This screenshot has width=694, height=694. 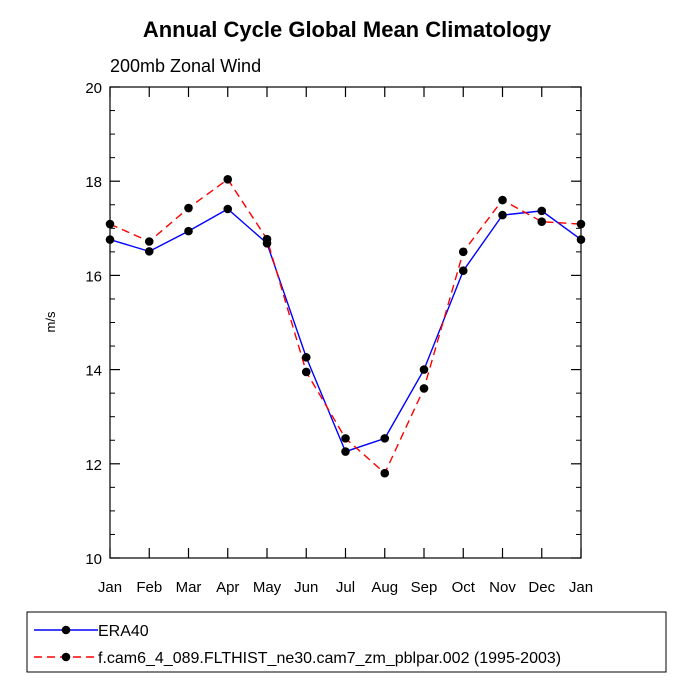 I want to click on legend-box, so click(x=346, y=642).